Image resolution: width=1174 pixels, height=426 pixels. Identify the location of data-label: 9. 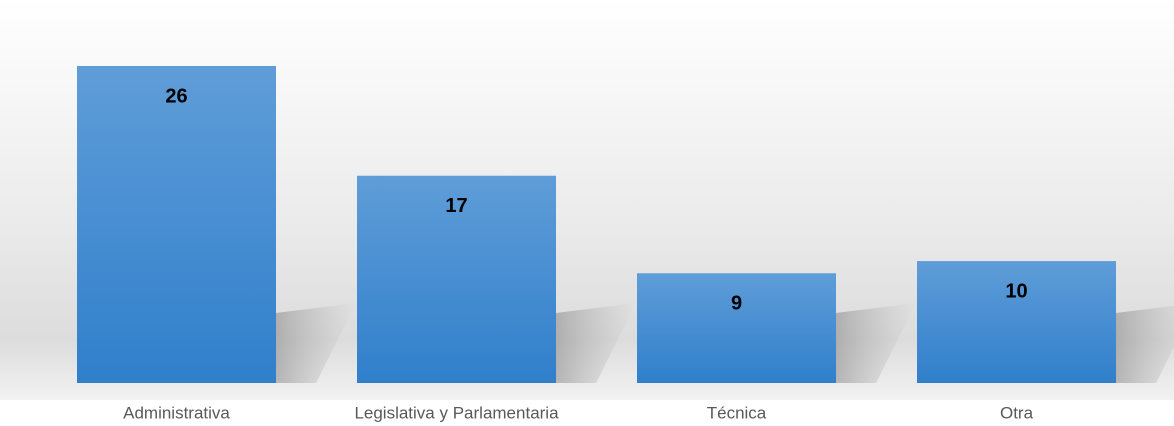
(736, 304).